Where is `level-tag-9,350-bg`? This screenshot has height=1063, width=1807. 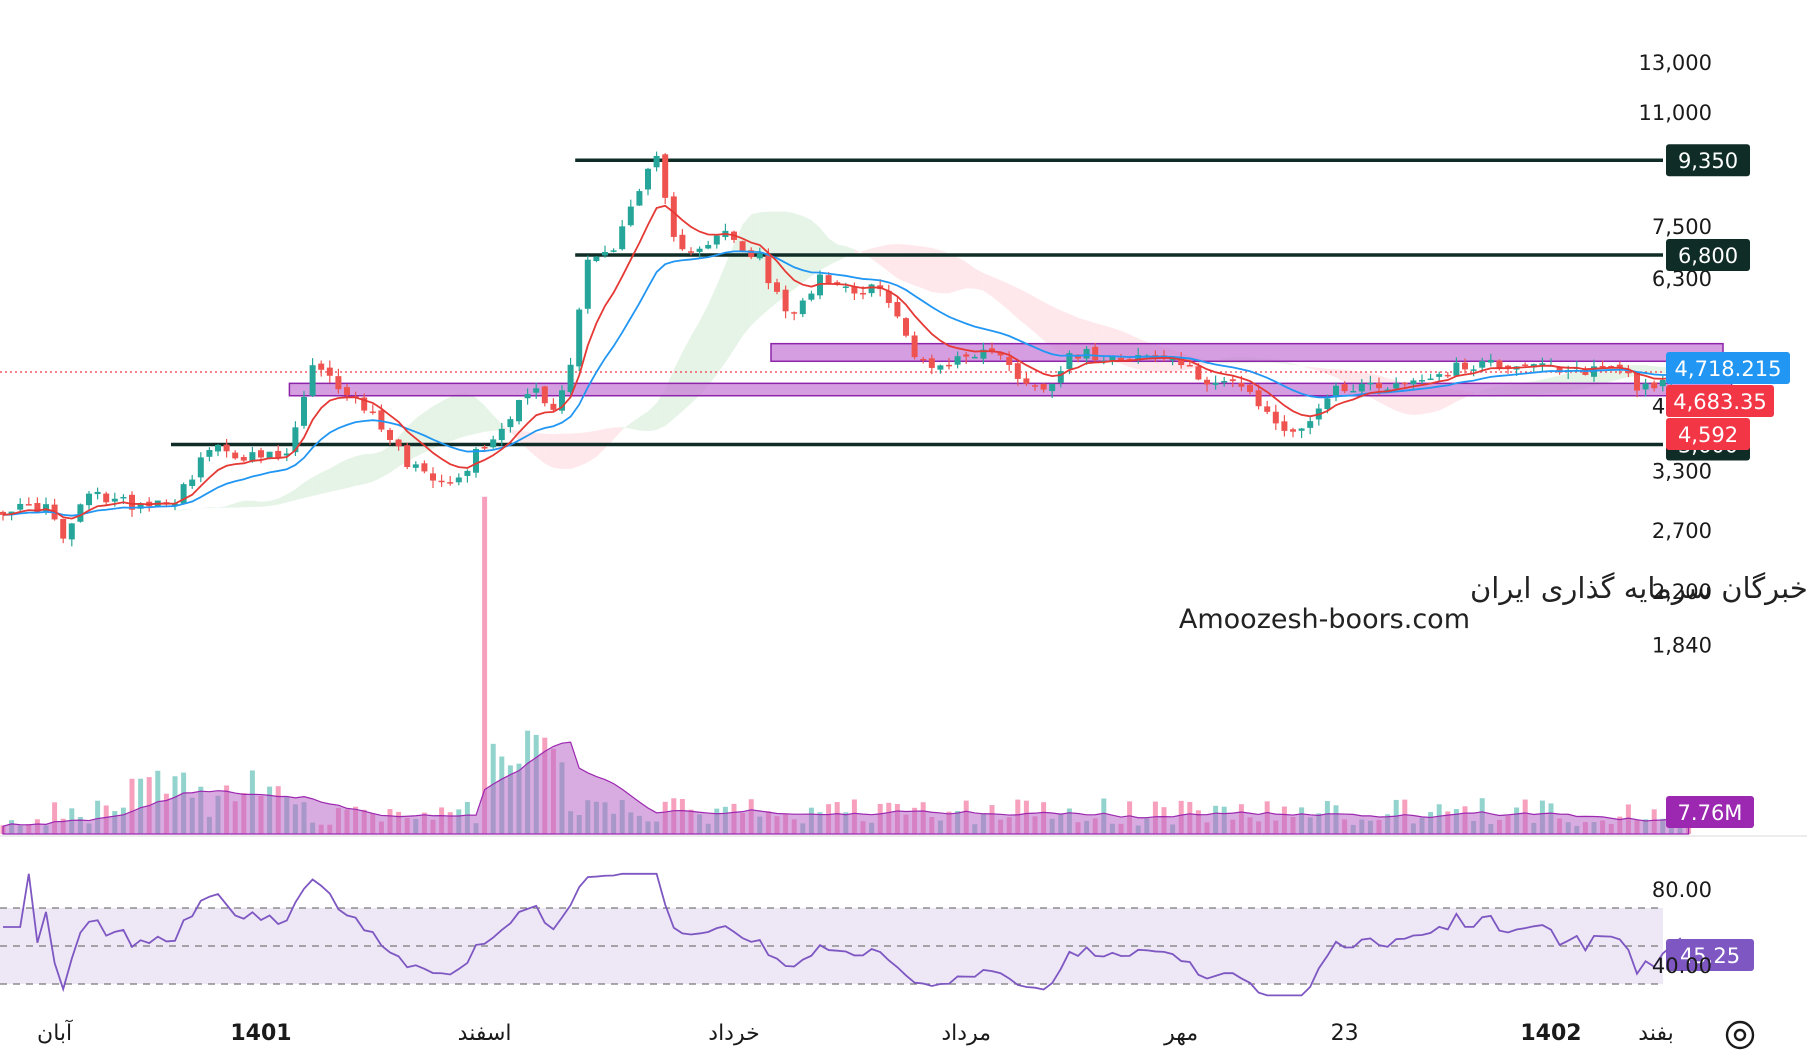
level-tag-9,350-bg is located at coordinates (1708, 160).